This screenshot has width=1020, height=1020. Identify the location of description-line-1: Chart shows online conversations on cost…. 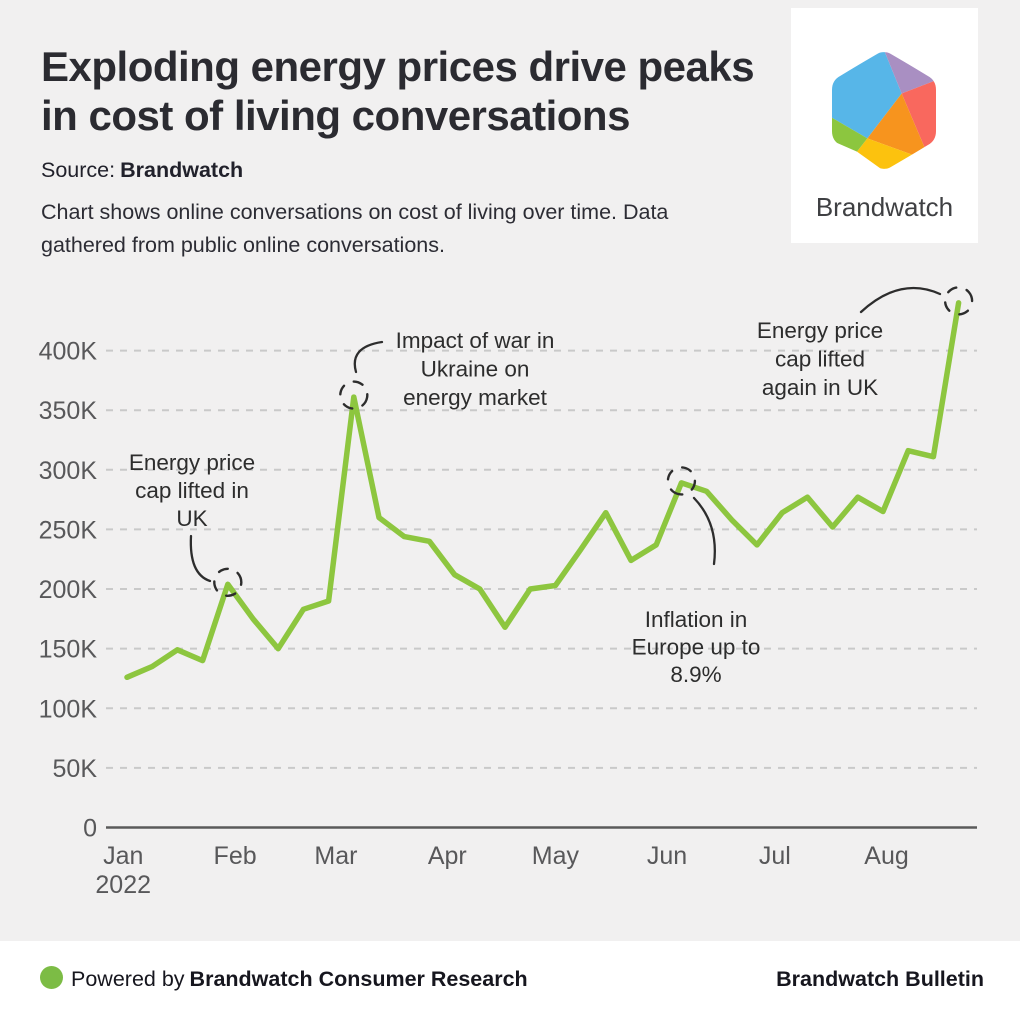
(355, 212).